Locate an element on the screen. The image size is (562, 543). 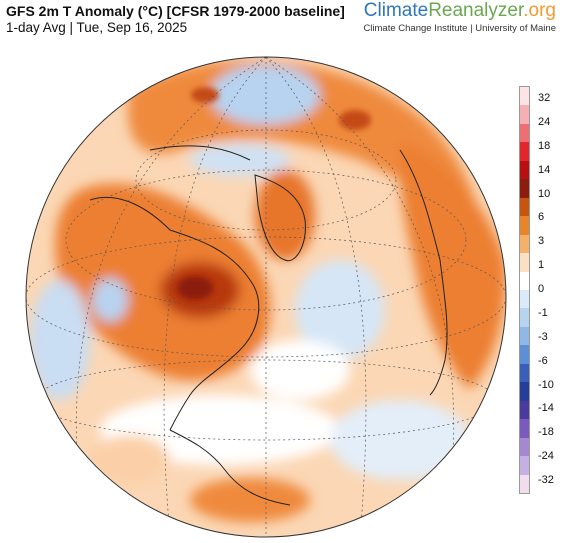
hot-core-siberia is located at coordinates (355, 120).